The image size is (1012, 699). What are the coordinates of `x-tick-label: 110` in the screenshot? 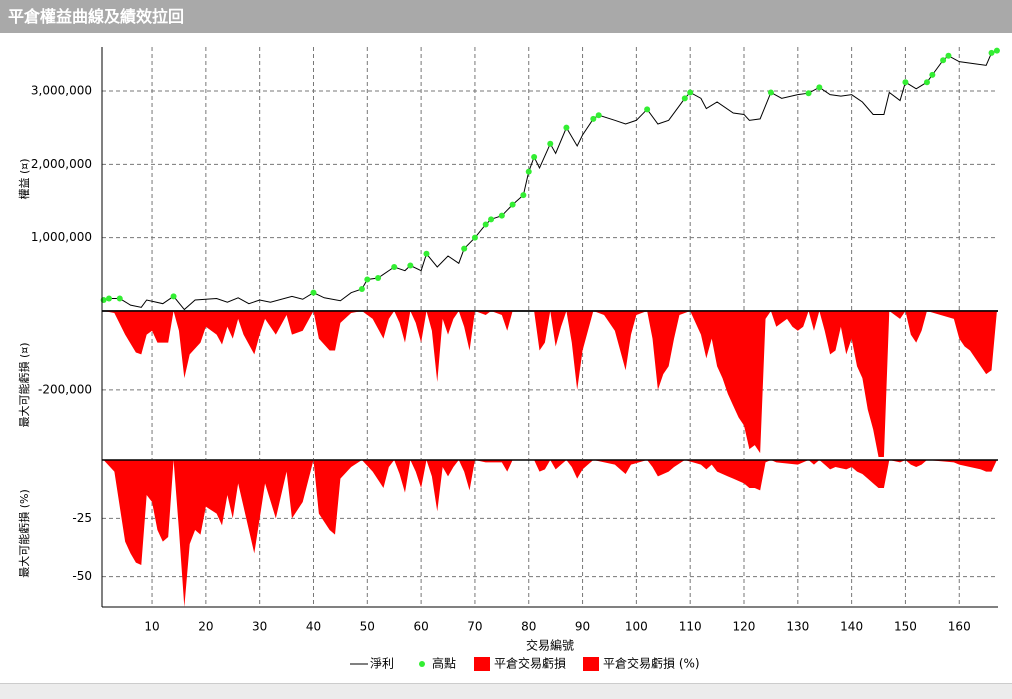 It's located at (690, 627).